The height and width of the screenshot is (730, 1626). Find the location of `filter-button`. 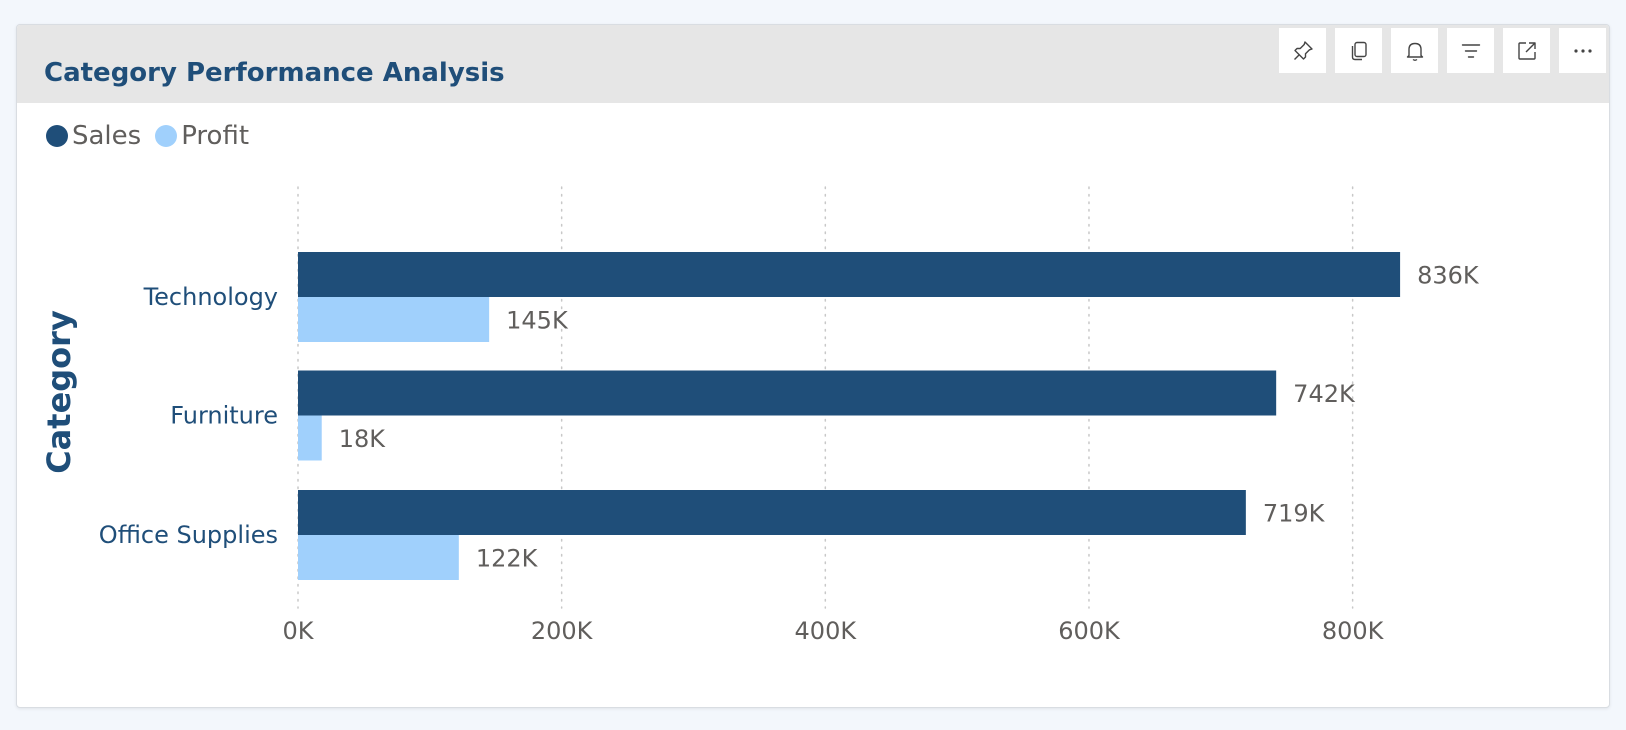

filter-button is located at coordinates (1470, 50).